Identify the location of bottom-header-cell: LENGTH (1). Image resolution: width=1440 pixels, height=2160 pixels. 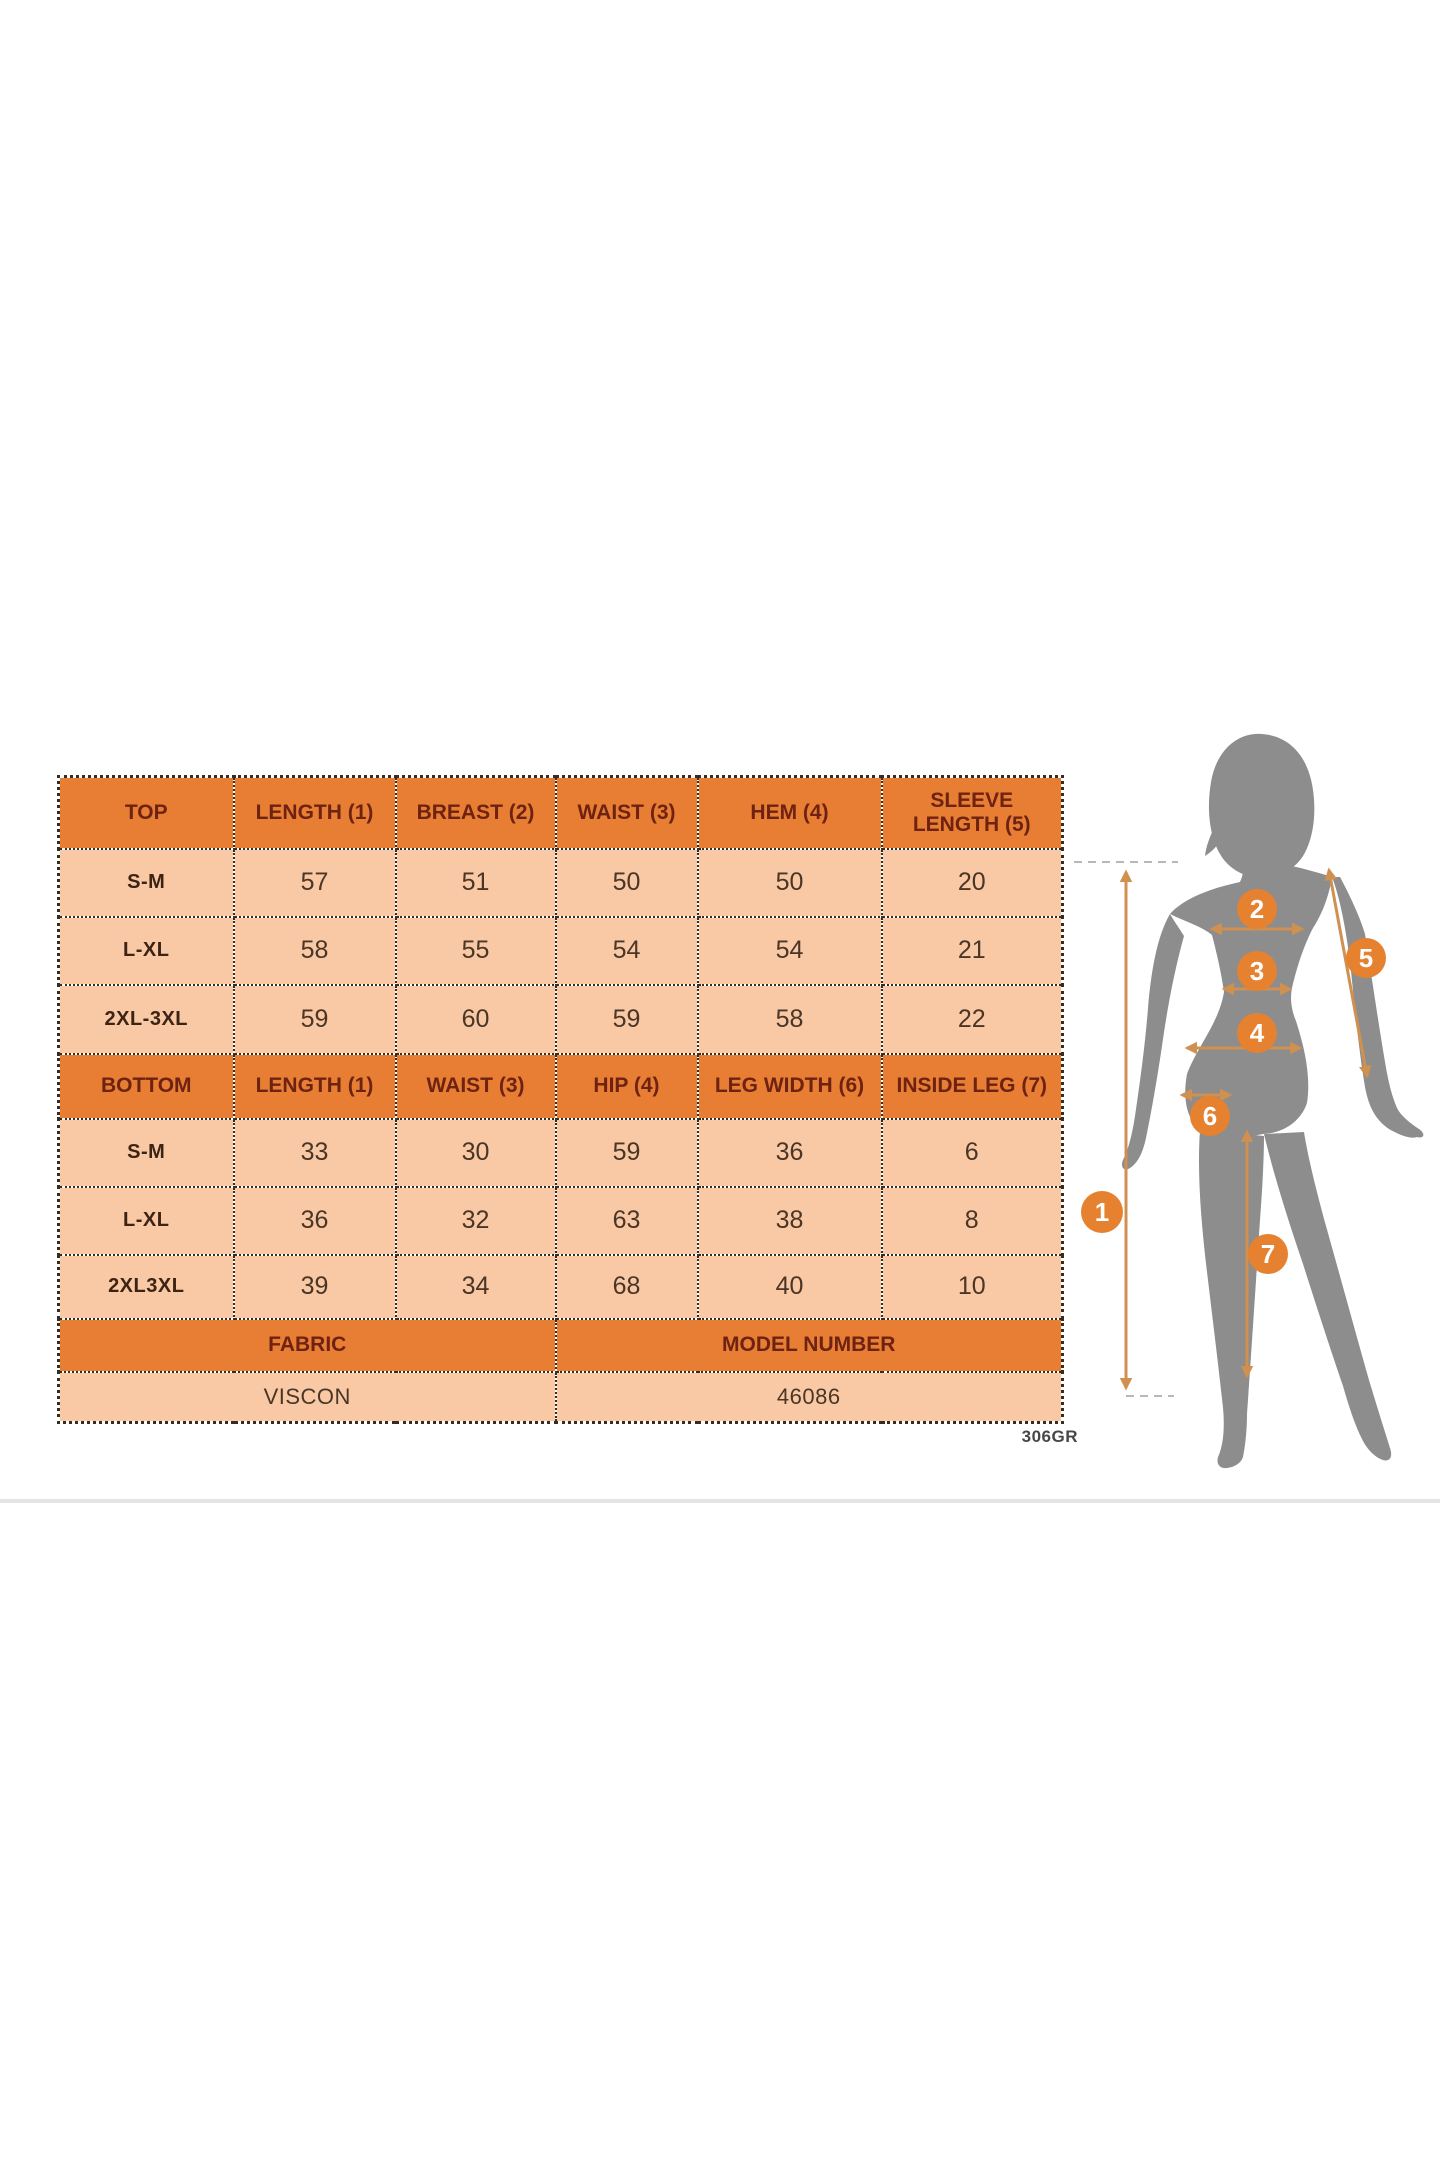
(314, 1086).